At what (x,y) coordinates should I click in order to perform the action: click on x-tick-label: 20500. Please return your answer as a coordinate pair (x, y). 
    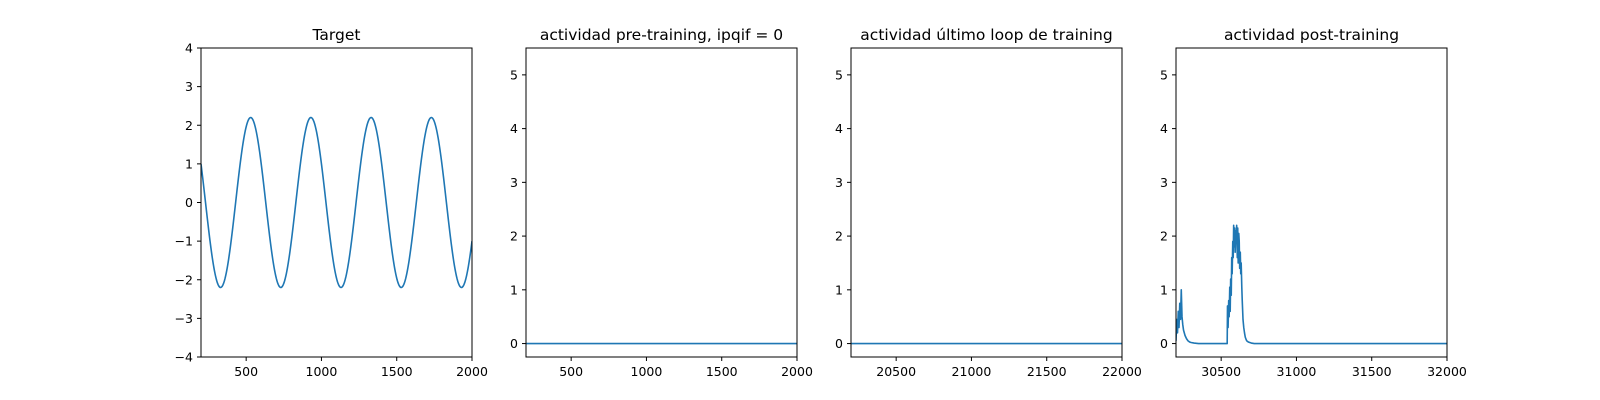
    Looking at the image, I should click on (896, 371).